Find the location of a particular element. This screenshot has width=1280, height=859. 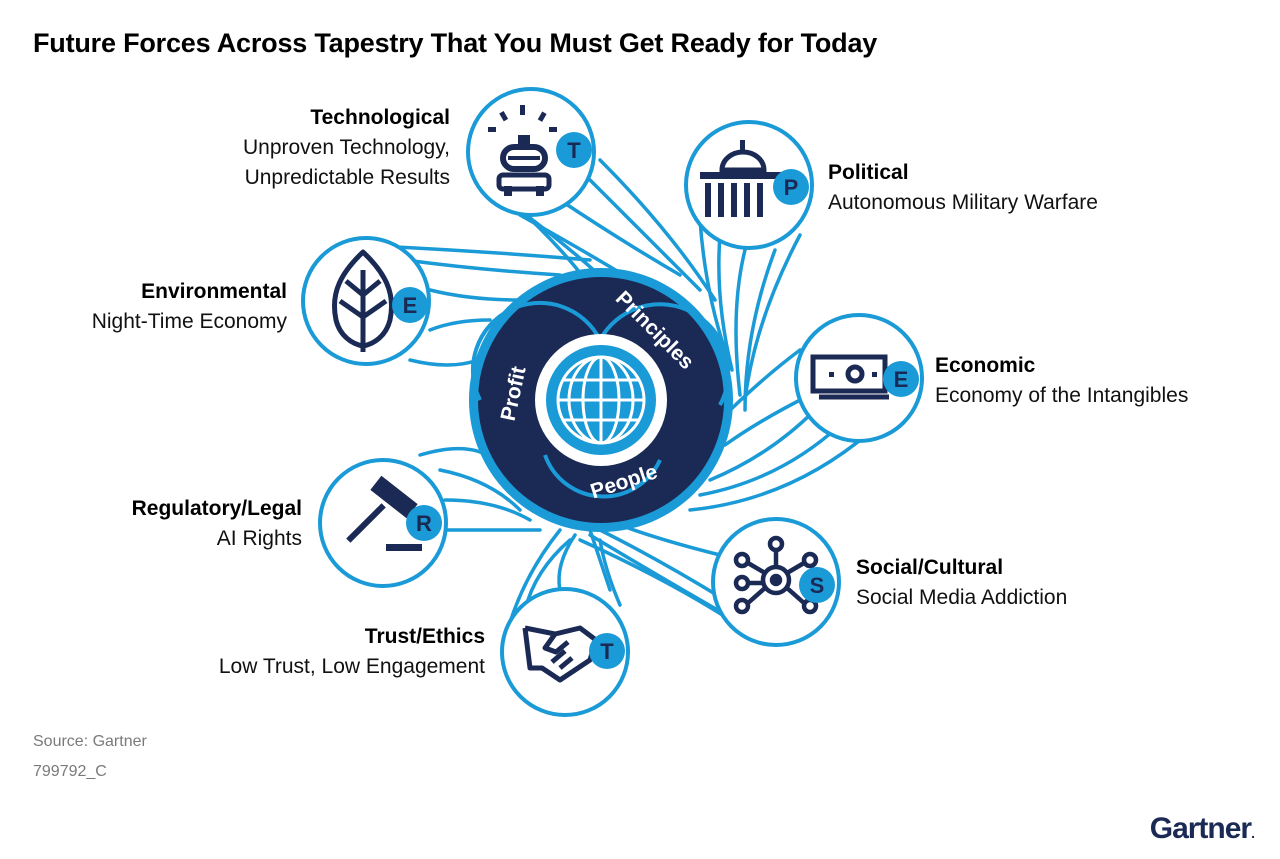

force-name: Regulatory/Legal is located at coordinates (216, 508).